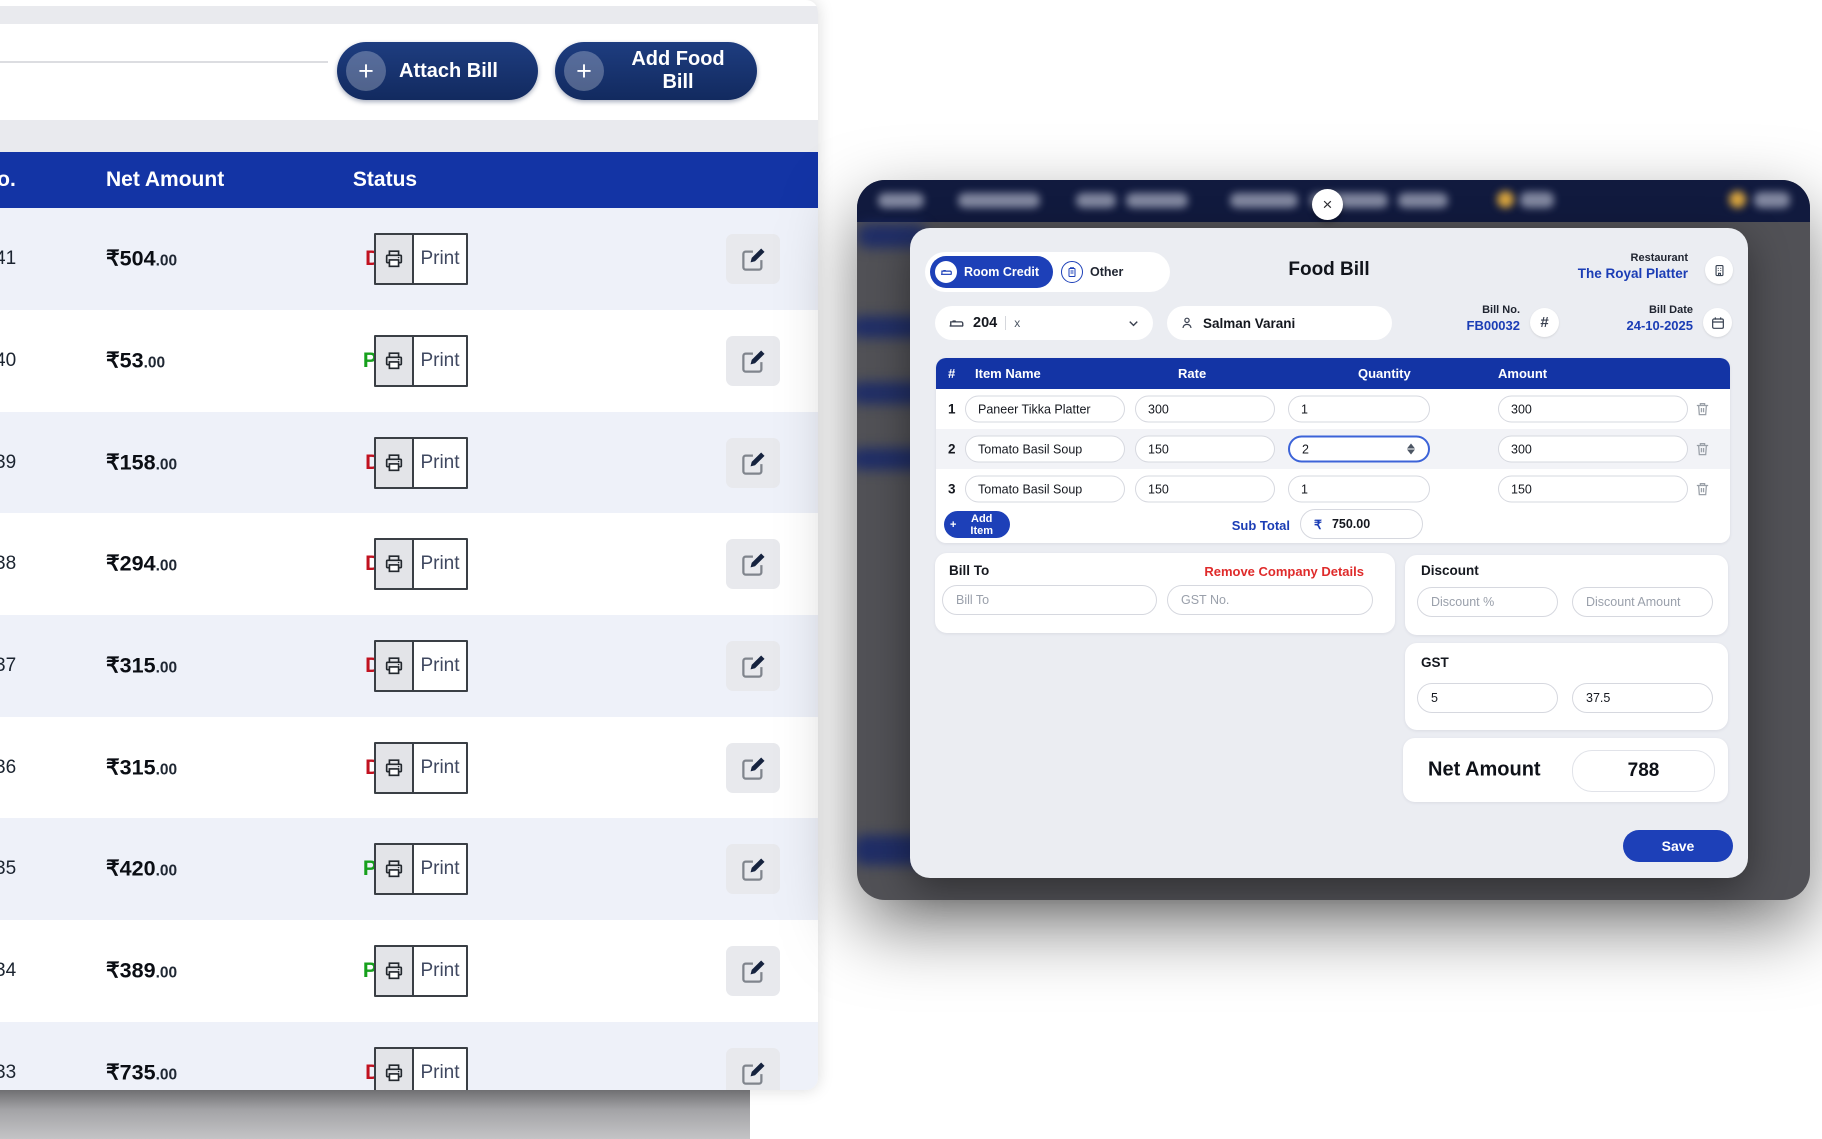 The height and width of the screenshot is (1139, 1822). I want to click on items-table: # Item Name Rate Quantity Amount 1 2 3, so click(1333, 450).